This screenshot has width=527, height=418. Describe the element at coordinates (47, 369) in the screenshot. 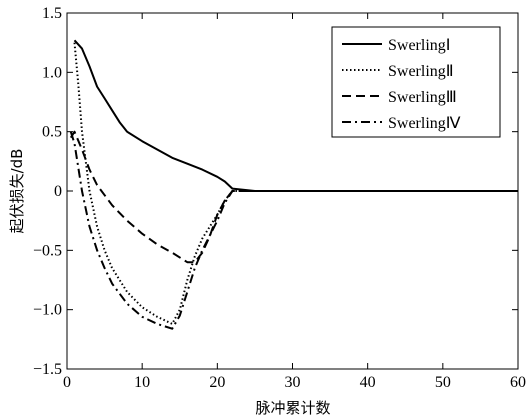

I see `y-tick-label: −1.5` at that location.